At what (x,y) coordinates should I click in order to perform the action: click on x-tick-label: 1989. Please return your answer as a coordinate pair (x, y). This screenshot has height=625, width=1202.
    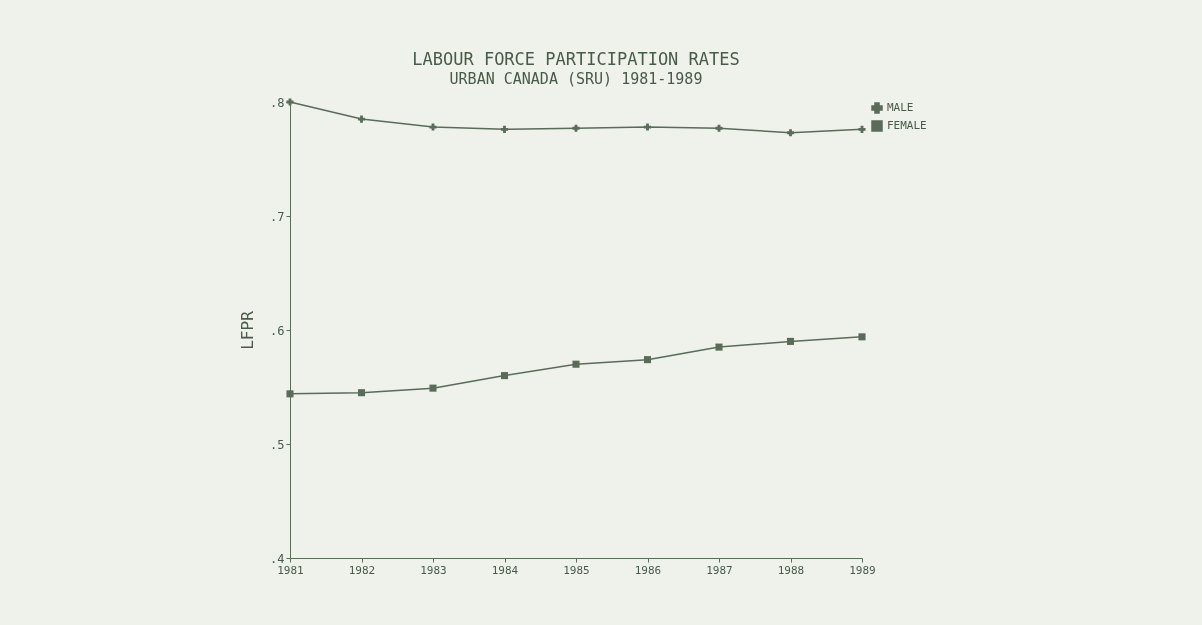
    Looking at the image, I should click on (862, 570).